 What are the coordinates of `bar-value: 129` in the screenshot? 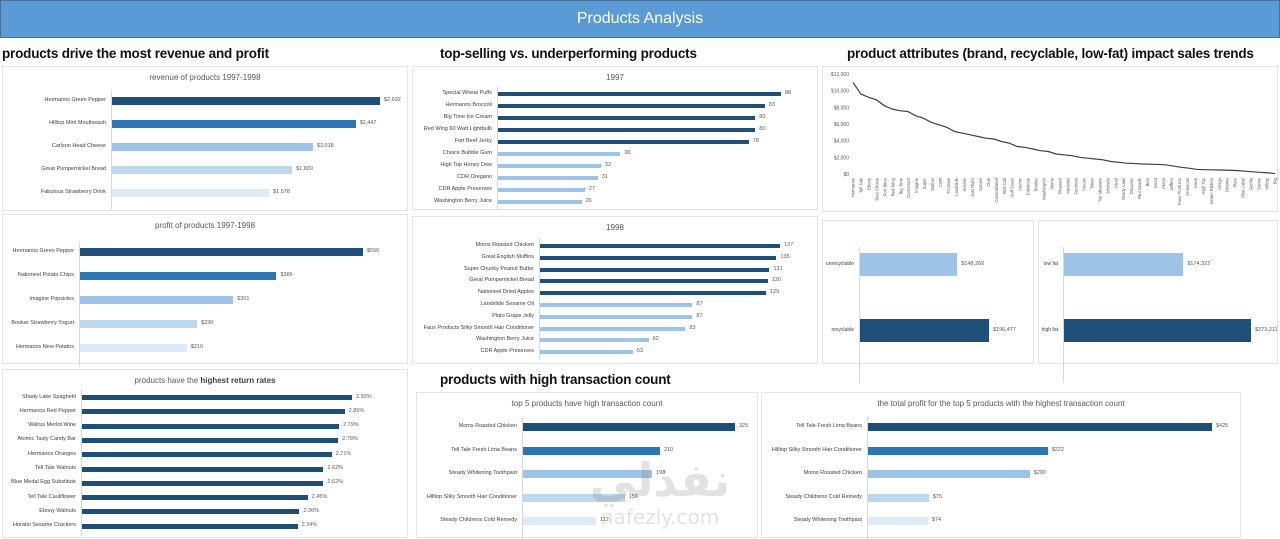 It's located at (774, 292).